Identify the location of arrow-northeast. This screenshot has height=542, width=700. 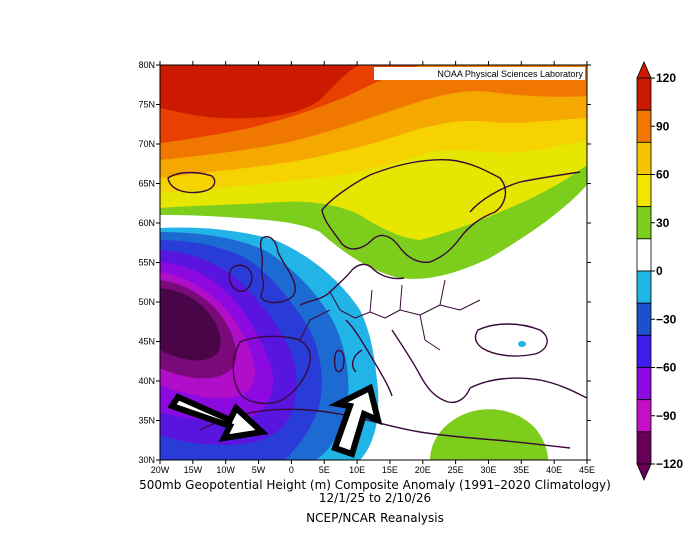
(355, 420).